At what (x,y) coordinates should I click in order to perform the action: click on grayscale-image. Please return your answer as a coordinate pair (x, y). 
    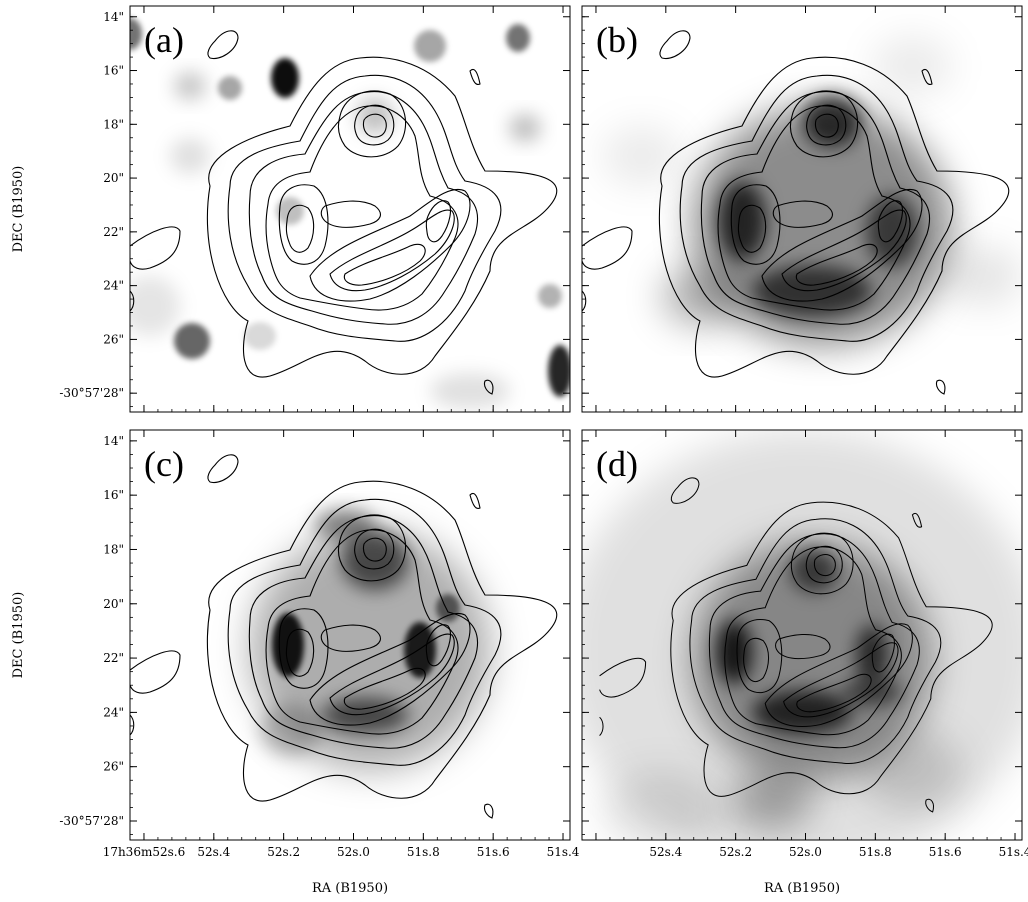
    Looking at the image, I should click on (812, 191).